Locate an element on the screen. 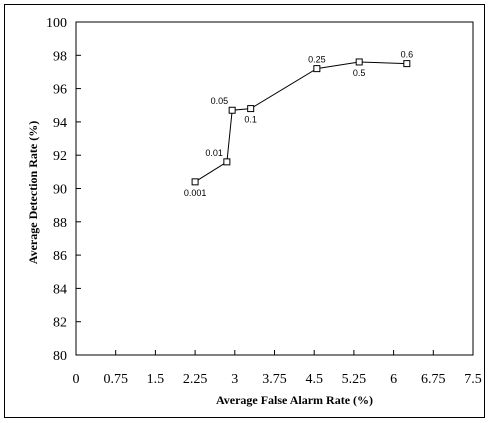 The width and height of the screenshot is (490, 423). x-tick-label: 3 is located at coordinates (234, 379).